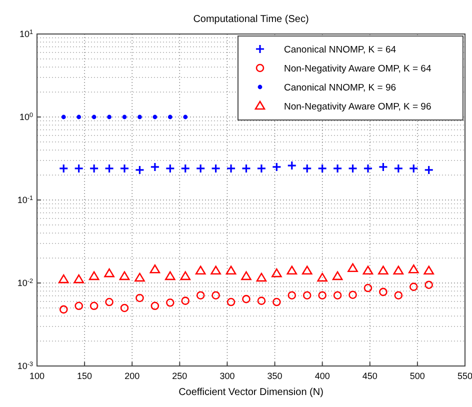 The width and height of the screenshot is (472, 407). What do you see at coordinates (26, 117) in the screenshot?
I see `y-tick-label: 10$^{0}$` at bounding box center [26, 117].